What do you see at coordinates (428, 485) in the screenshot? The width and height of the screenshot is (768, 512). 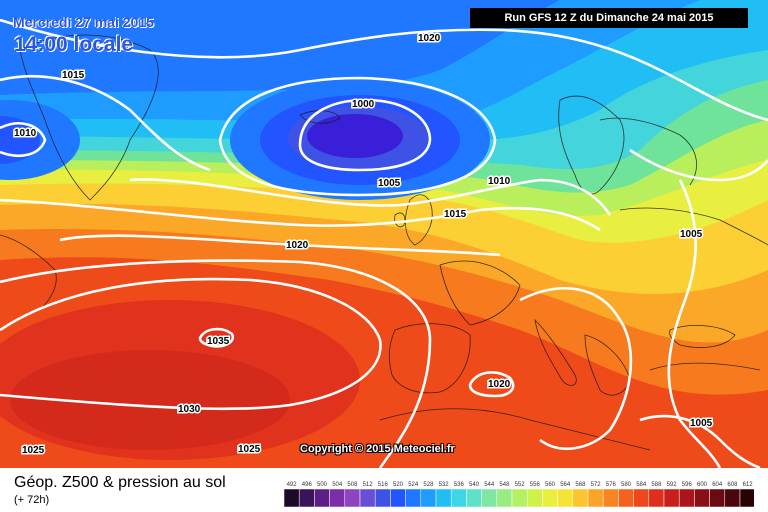 I see `scale-tick-label: 528` at bounding box center [428, 485].